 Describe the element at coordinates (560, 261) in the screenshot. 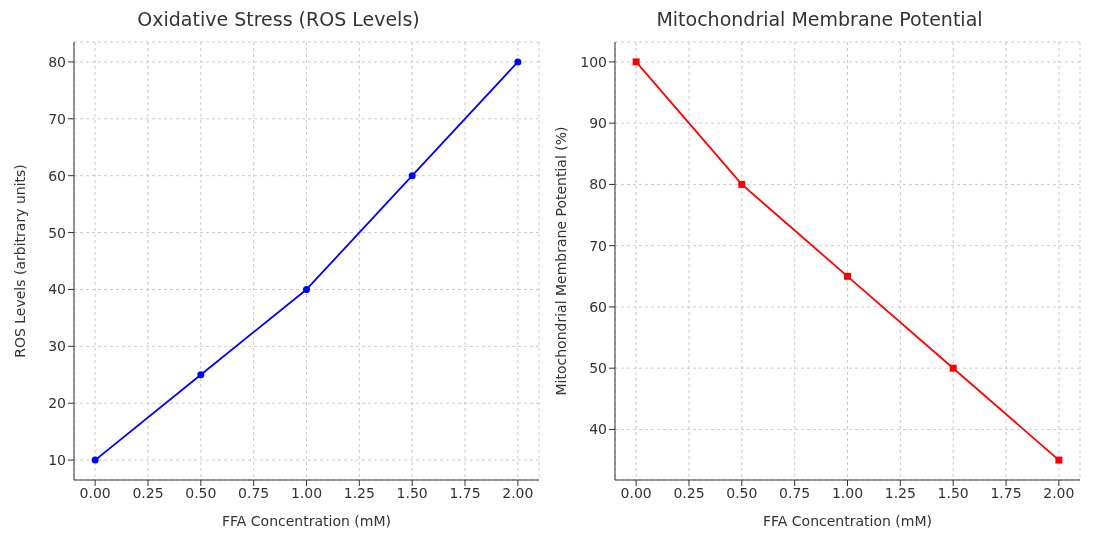

I see `y-axis-title: Mitochondrial Membrane Potential (%)` at that location.